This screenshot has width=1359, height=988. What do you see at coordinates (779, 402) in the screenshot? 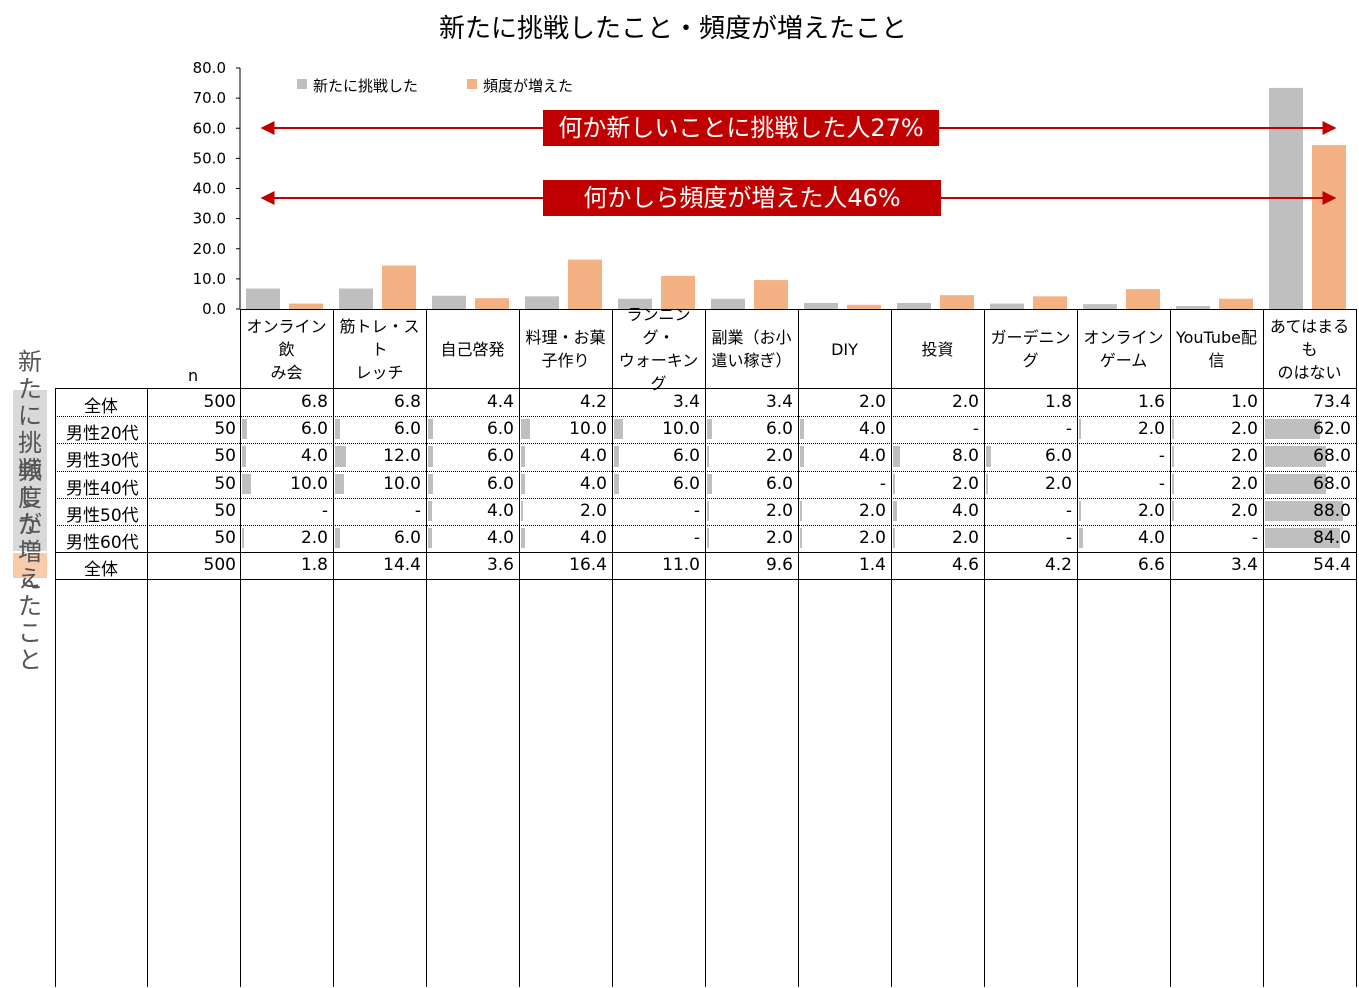
I see `cell-value: 3.4` at bounding box center [779, 402].